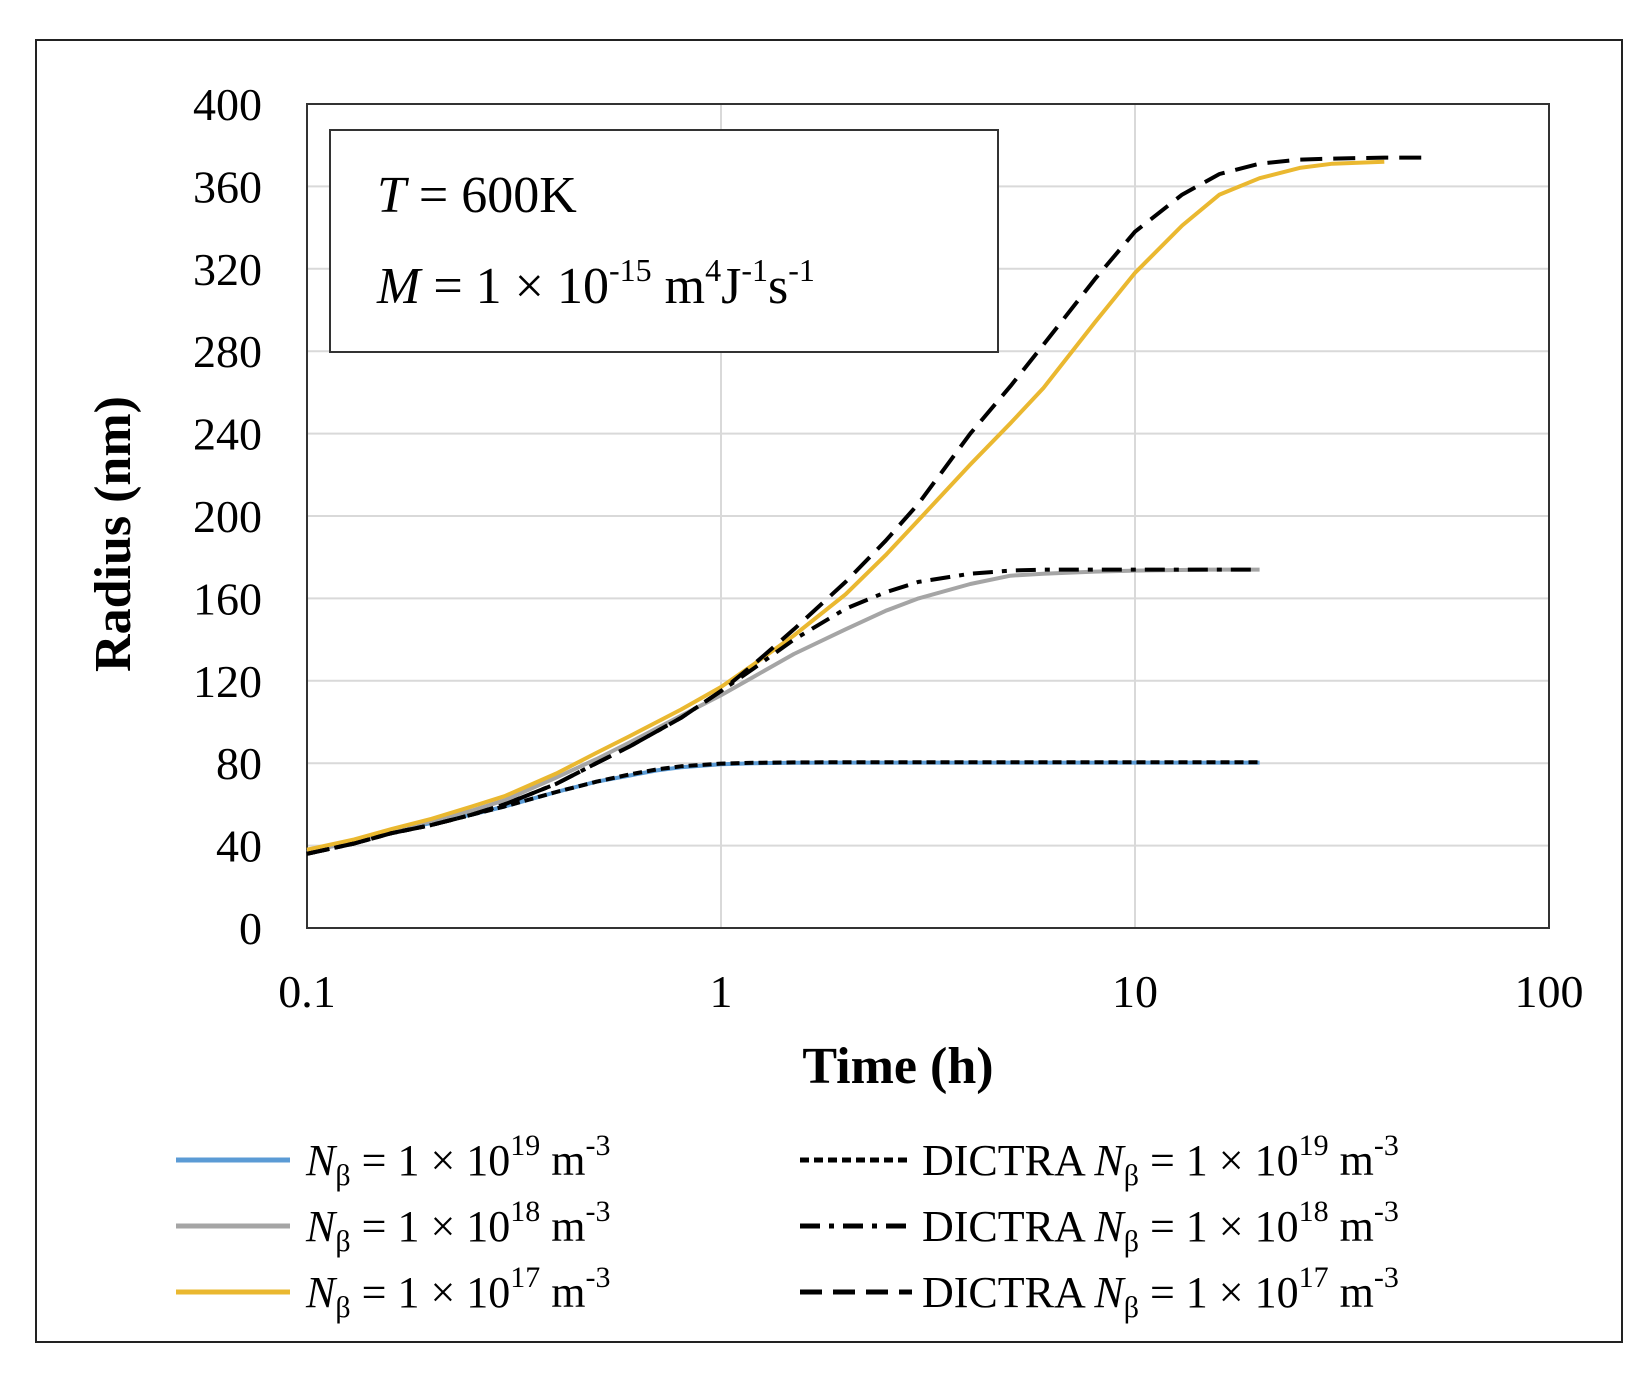  I want to click on legend-label-0: Nβ = 1 × 1019 m-3, so click(458, 1160).